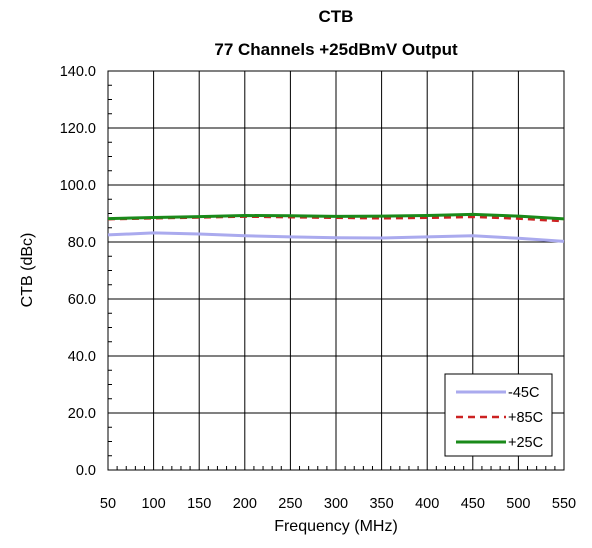 This screenshot has width=592, height=548. I want to click on x-tick-label: 450, so click(473, 504).